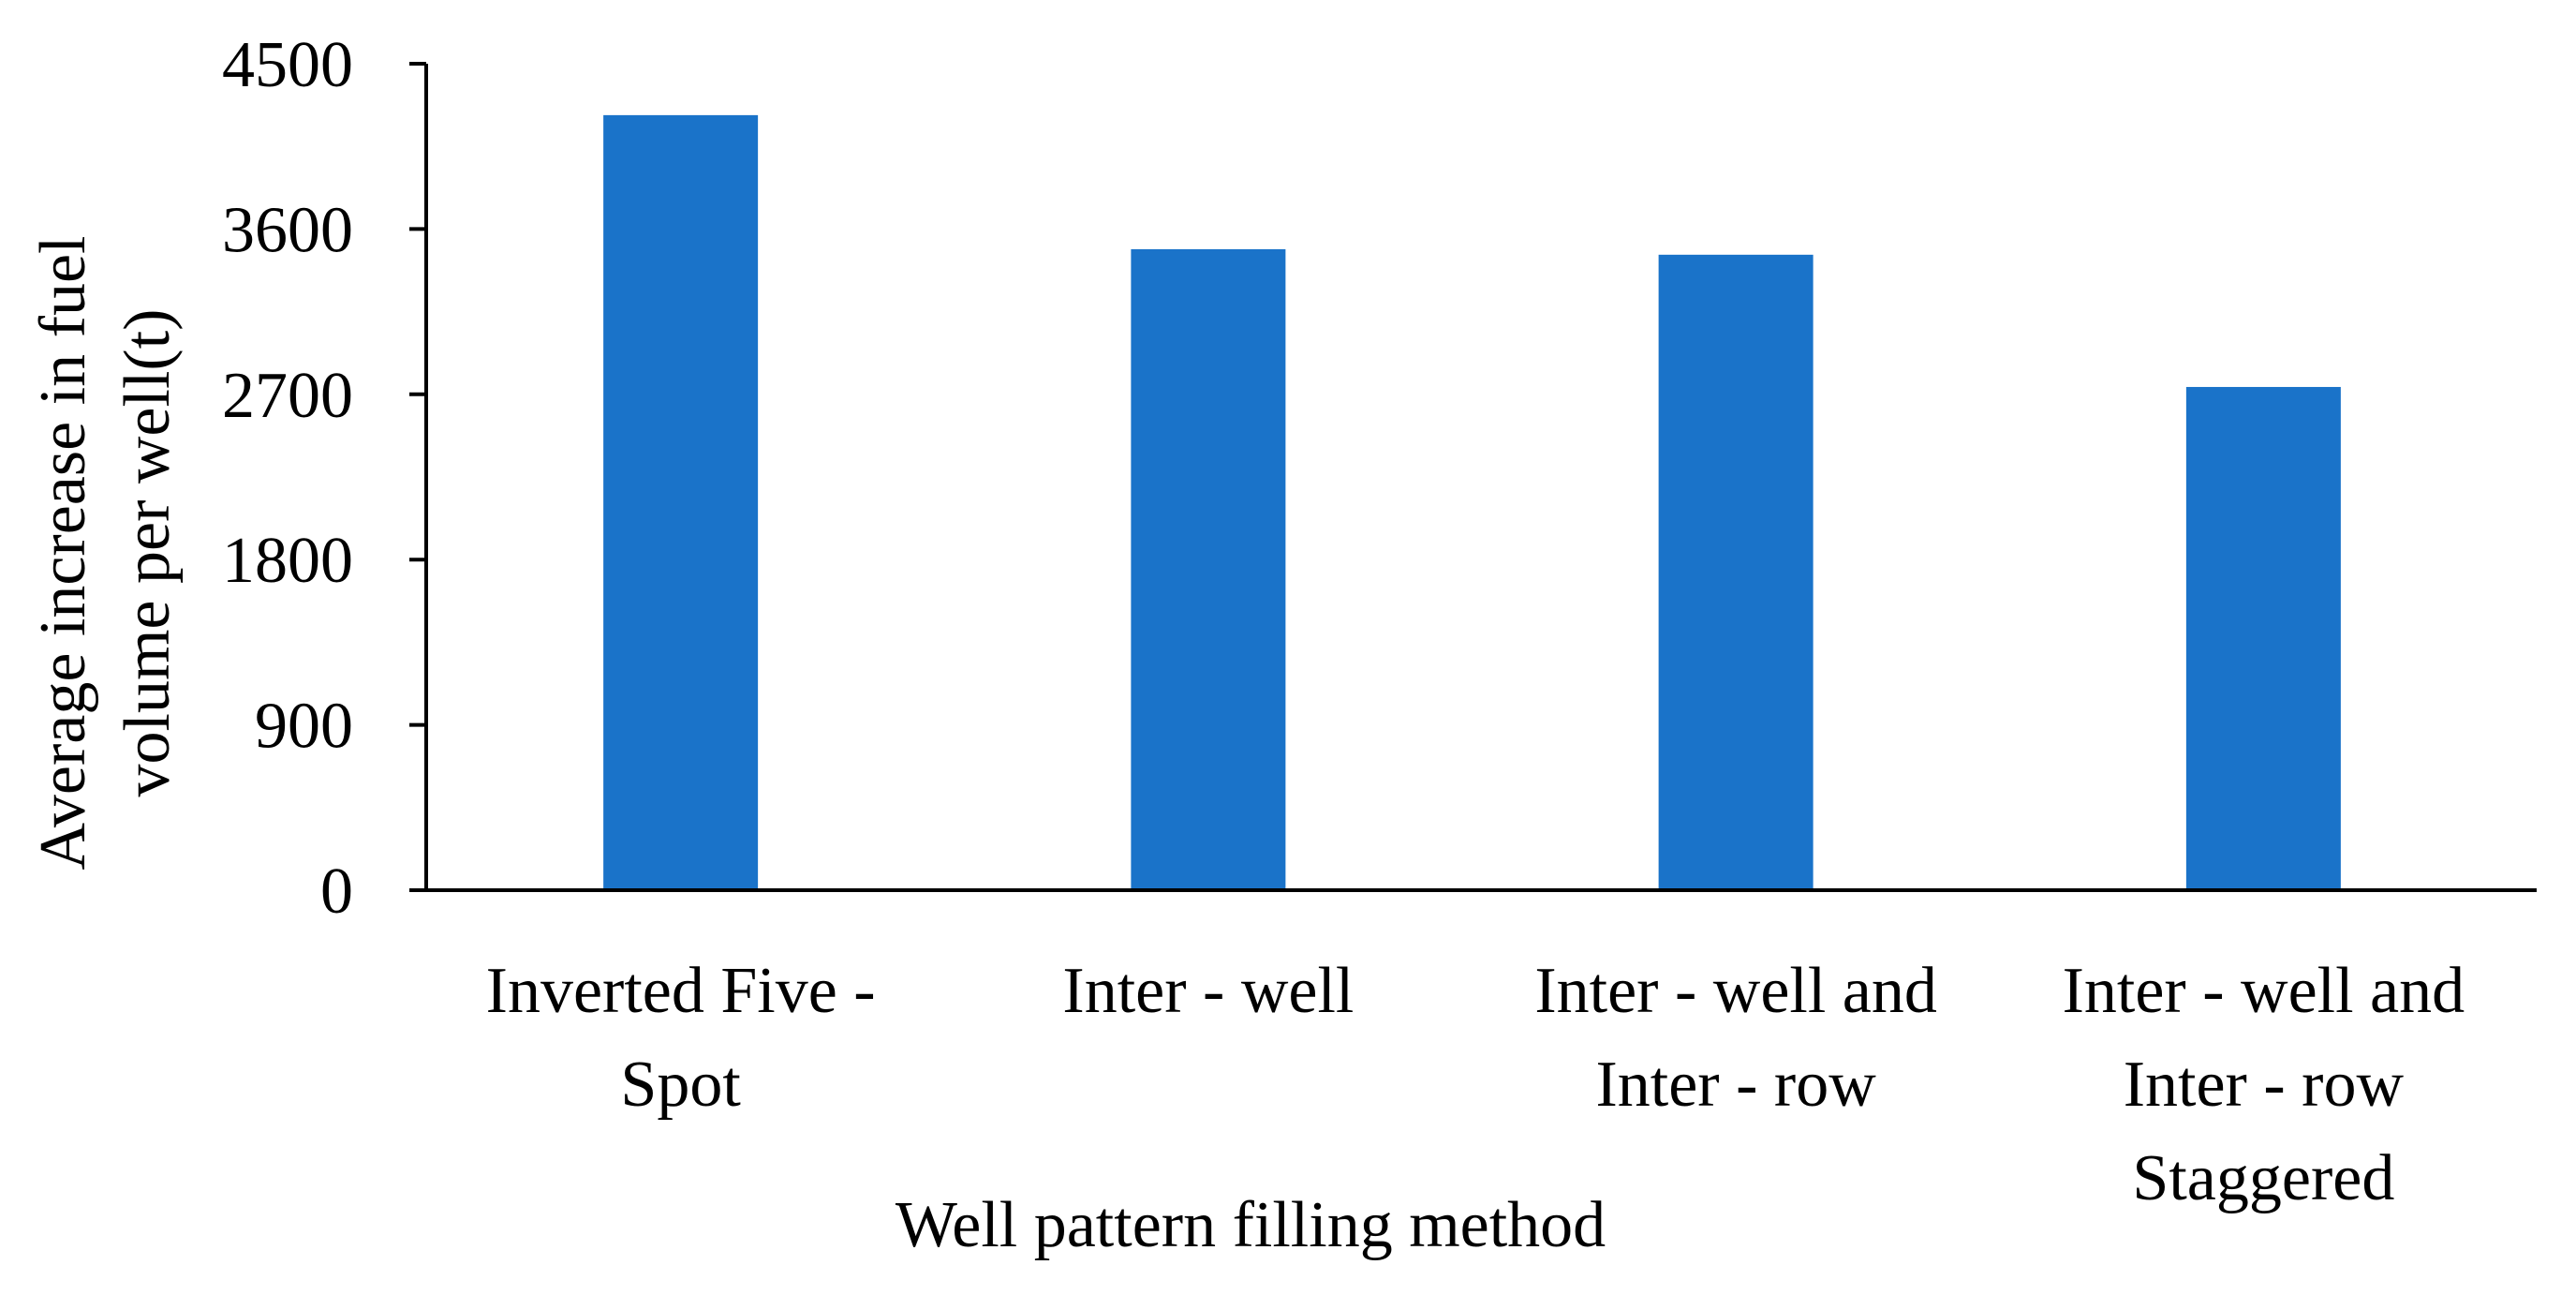  I want to click on x-category-label: Inverted Five - Spot, so click(681, 1038).